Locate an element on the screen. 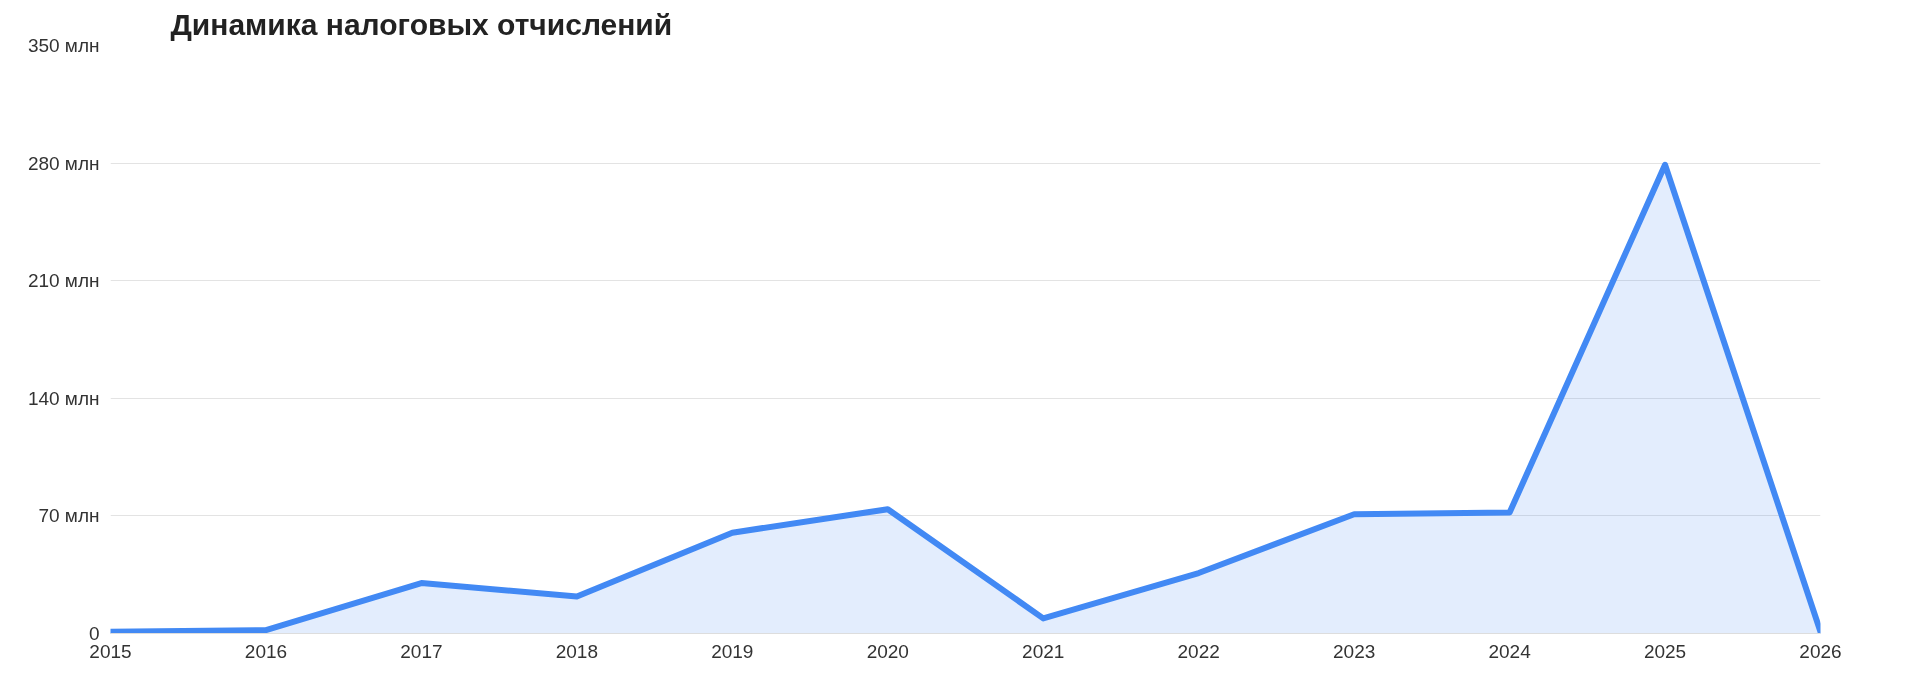 The image size is (1920, 692). x-tick-label: 2022 is located at coordinates (1198, 651).